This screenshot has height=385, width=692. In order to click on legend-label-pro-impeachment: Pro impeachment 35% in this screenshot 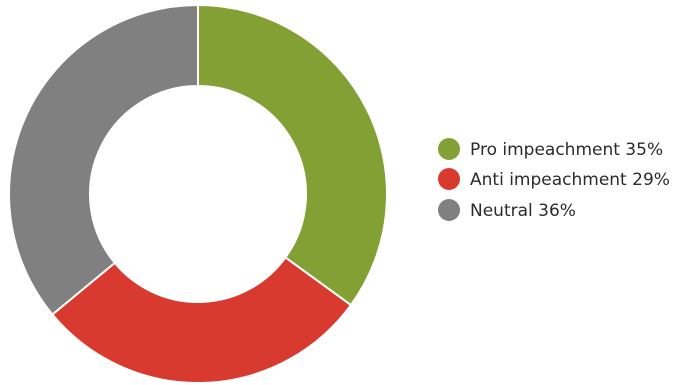, I will do `click(566, 150)`.